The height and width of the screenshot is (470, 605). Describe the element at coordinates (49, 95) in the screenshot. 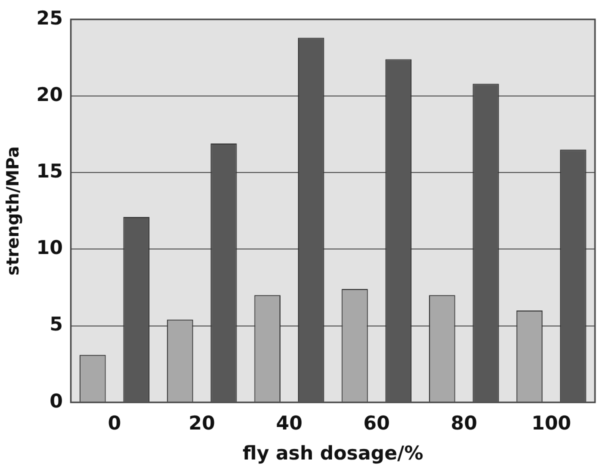

I see `y-tick-label: 20` at that location.